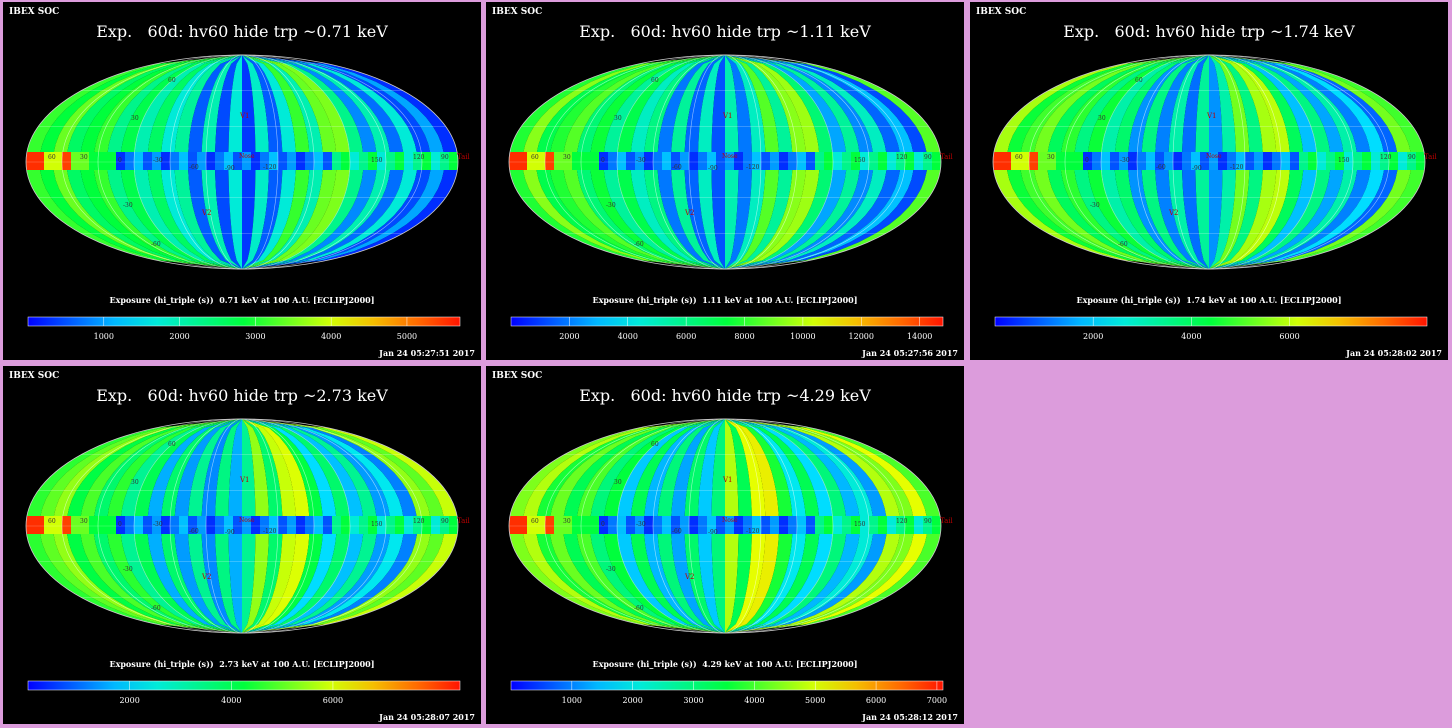 This screenshot has width=1452, height=728. What do you see at coordinates (1394, 353) in the screenshot?
I see `timestamp: Jan 24 05:28:02 2017` at bounding box center [1394, 353].